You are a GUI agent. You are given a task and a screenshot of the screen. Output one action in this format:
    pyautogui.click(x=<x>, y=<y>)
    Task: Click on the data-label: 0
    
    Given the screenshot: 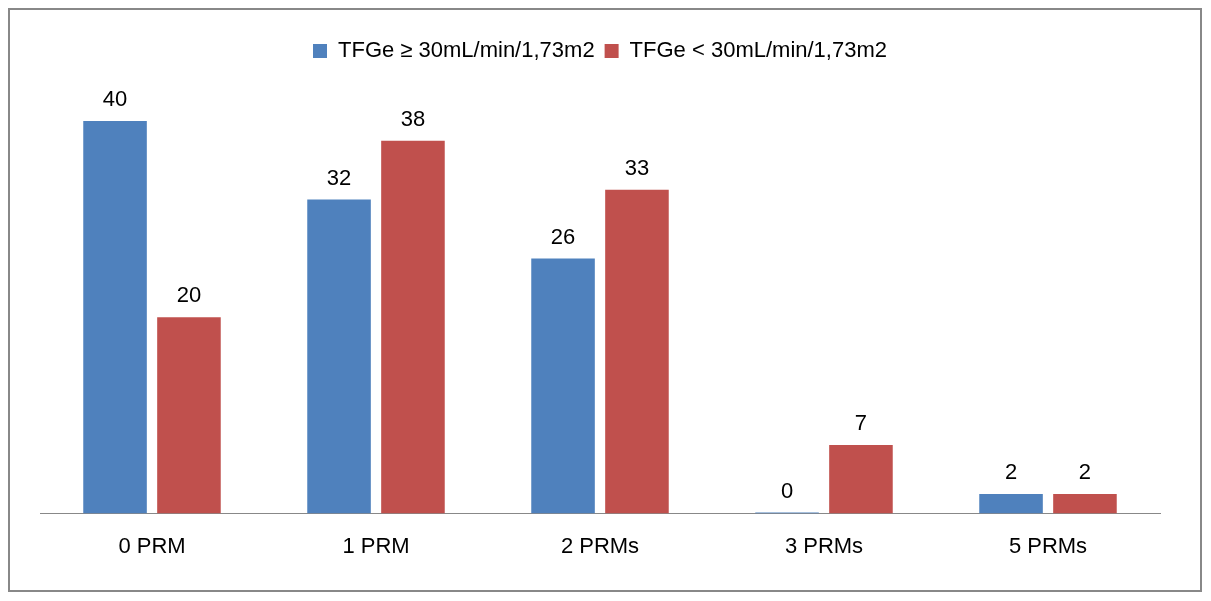 What is the action you would take?
    pyautogui.click(x=787, y=490)
    